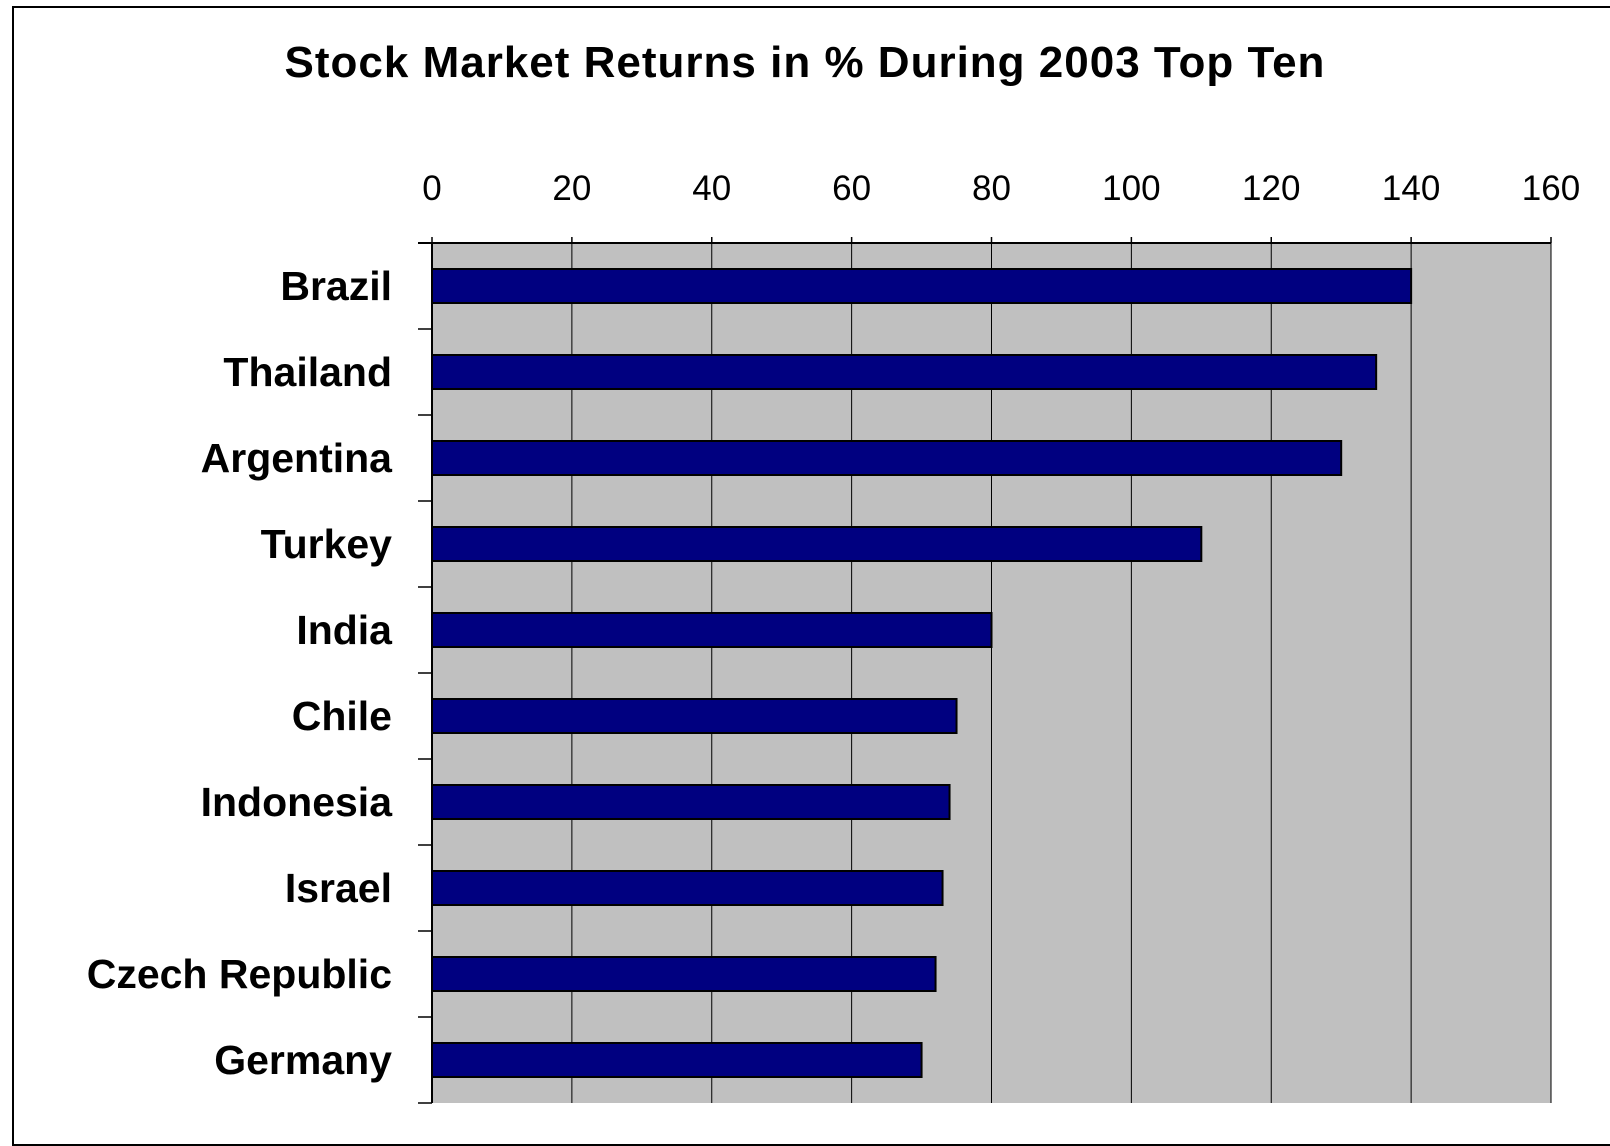 This screenshot has width=1610, height=1146. I want to click on category-label: Argentina, so click(297, 458).